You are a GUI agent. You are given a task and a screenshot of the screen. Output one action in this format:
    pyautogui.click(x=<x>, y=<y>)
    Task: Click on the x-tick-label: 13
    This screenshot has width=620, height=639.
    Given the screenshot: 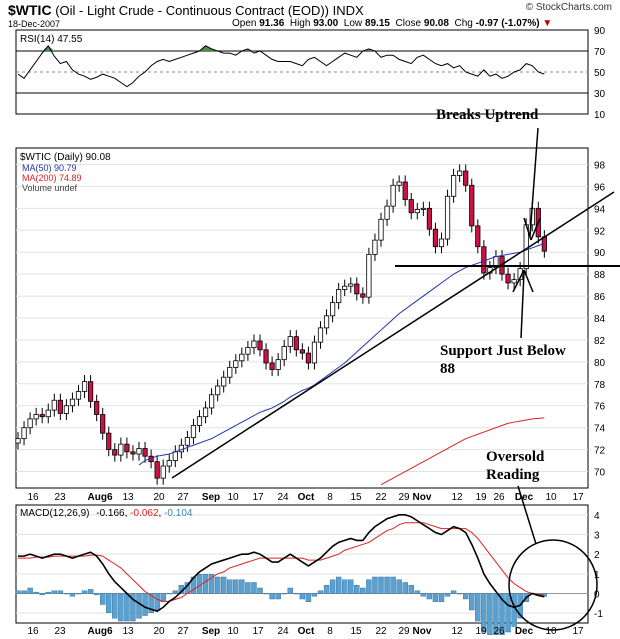 What is the action you would take?
    pyautogui.click(x=128, y=631)
    